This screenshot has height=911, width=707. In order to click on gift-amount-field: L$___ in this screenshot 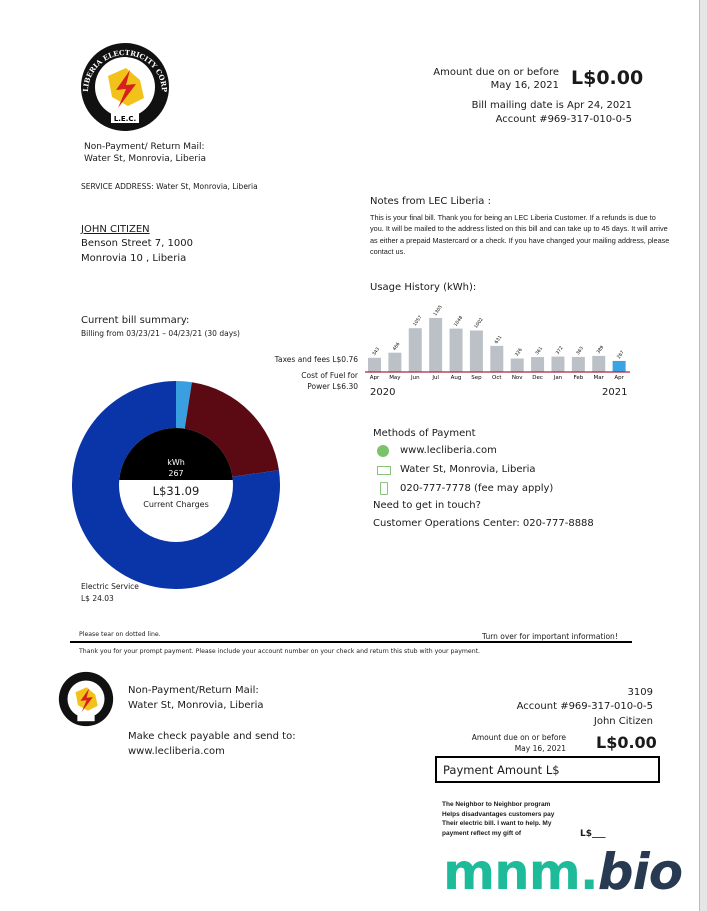, I will do `click(593, 834)`.